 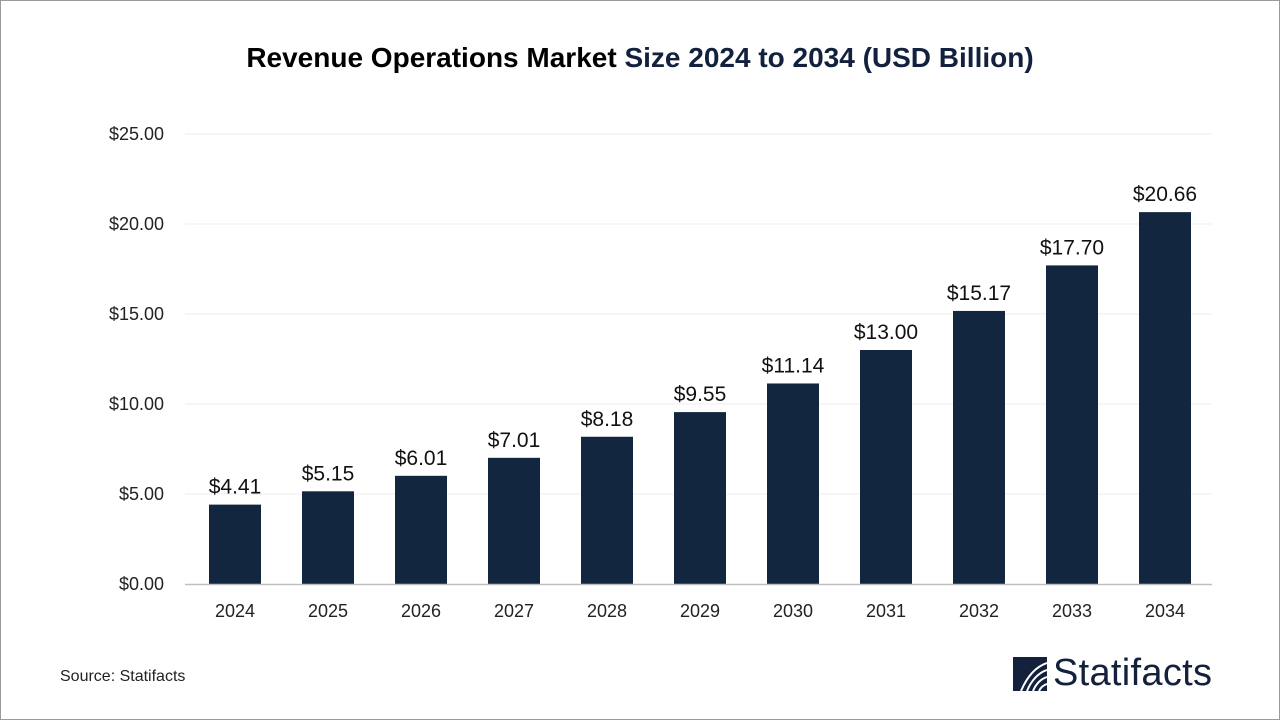 I want to click on data-label: $11.14, so click(x=793, y=365).